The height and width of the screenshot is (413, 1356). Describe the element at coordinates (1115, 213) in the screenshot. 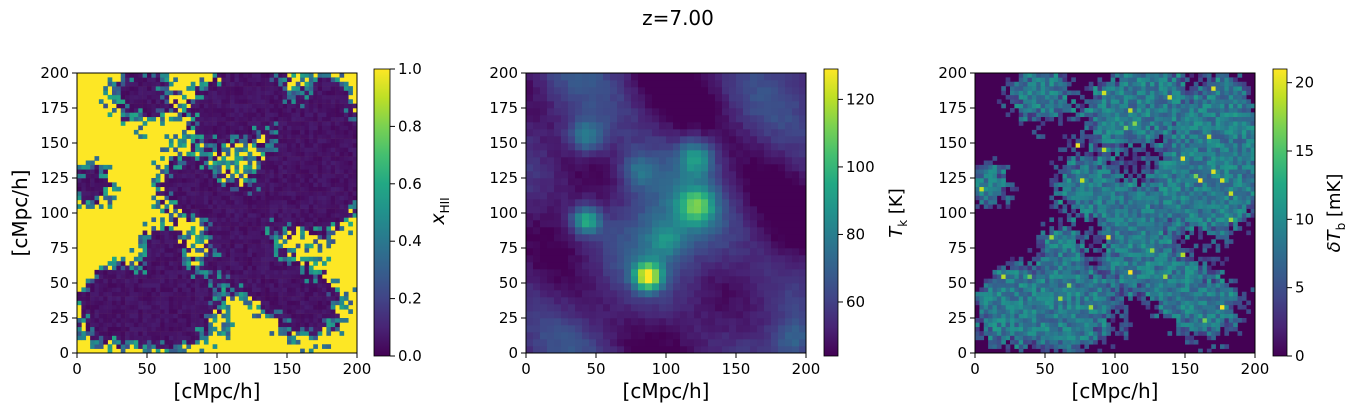

I see `heatmap-cells` at that location.